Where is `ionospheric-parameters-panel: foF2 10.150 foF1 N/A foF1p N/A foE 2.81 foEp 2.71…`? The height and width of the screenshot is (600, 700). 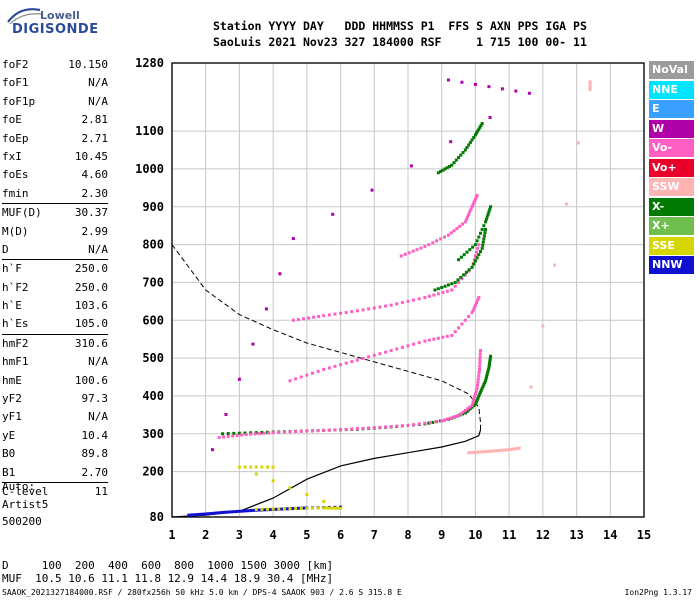
ionospheric-parameters-panel: foF2 10.150 foF1 N/A foF1p N/A foE 2.81 foEp 2.71… is located at coordinates (55, 278).